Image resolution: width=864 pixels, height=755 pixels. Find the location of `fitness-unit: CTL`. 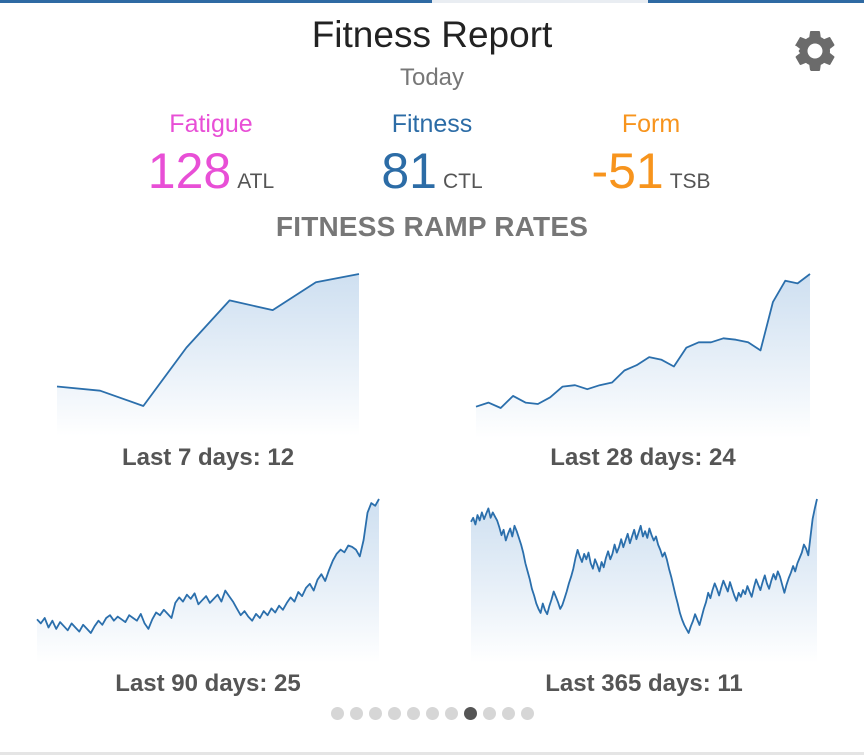

fitness-unit: CTL is located at coordinates (462, 181).